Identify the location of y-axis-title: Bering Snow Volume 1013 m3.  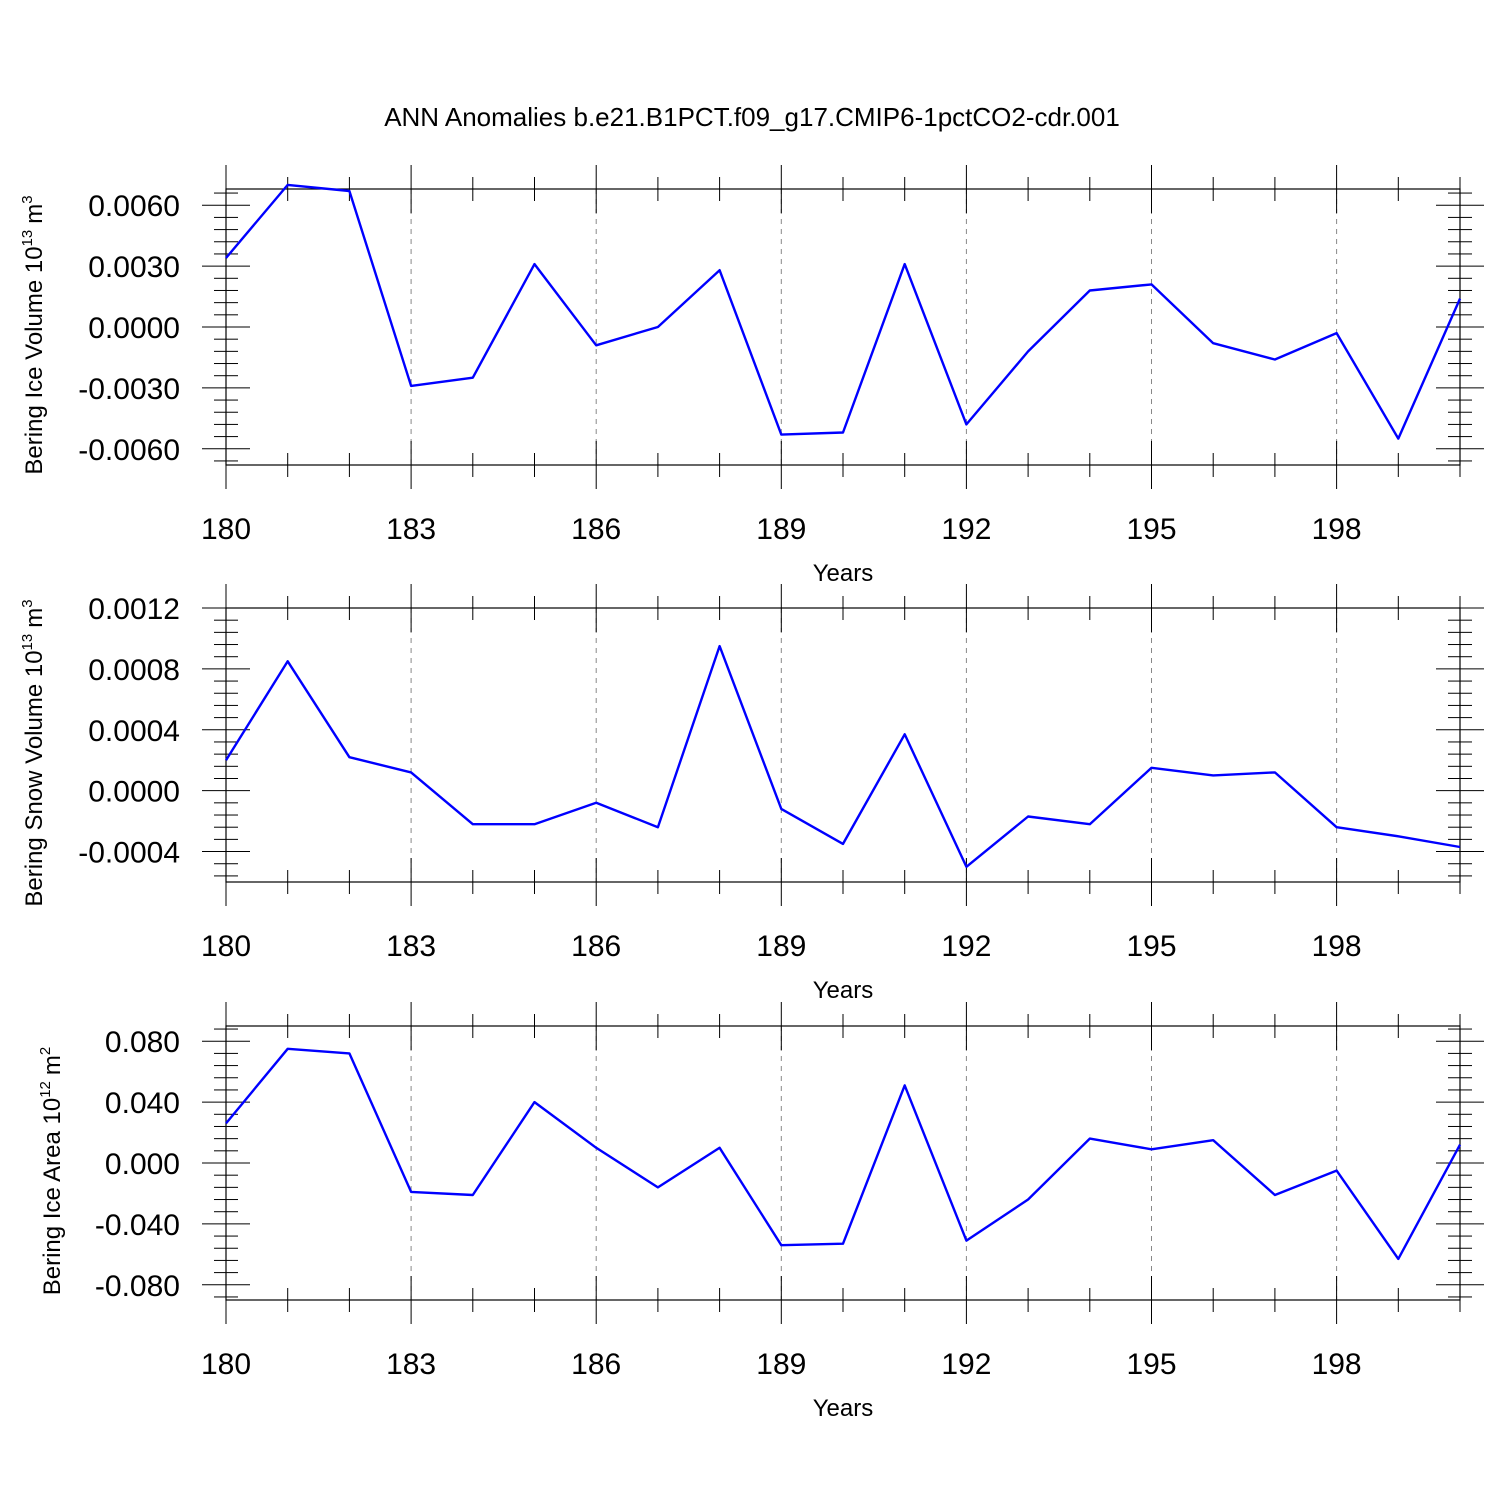
(33, 752).